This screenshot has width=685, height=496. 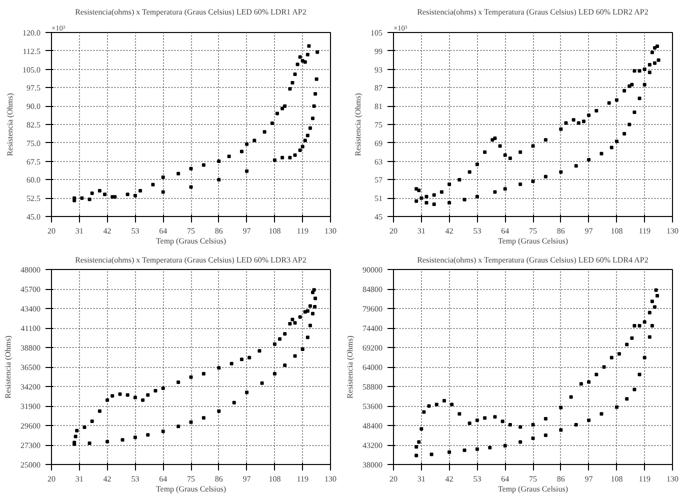 I want to click on y-tick-label: 38000, so click(x=372, y=465).